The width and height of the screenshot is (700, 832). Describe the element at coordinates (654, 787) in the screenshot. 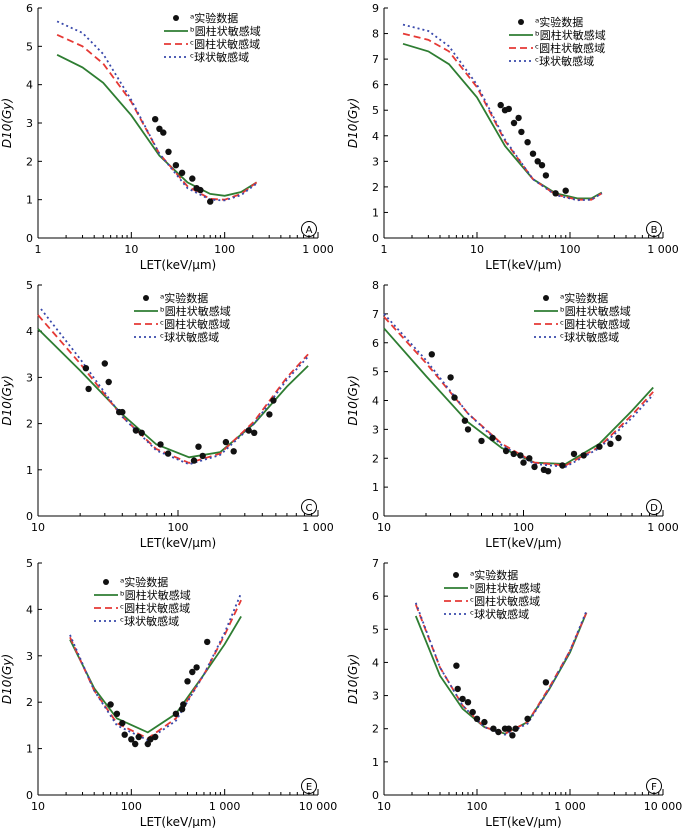

I see `panel-label: F` at that location.